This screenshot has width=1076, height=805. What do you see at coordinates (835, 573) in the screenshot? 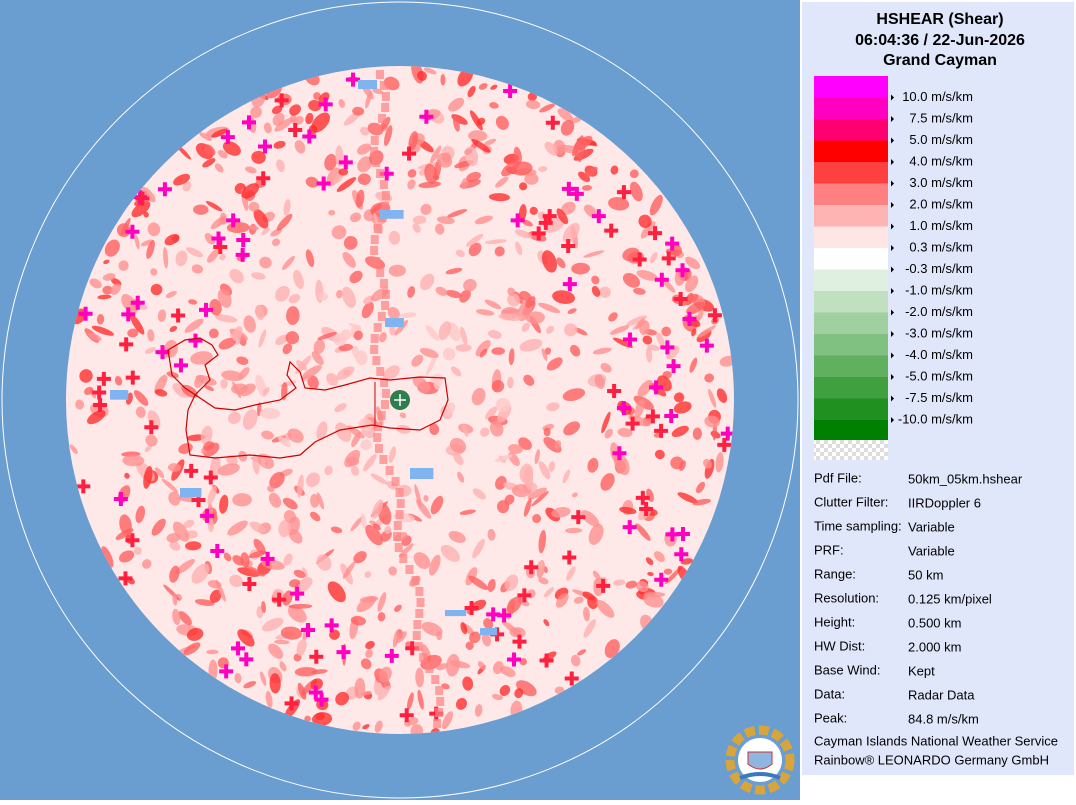
I see `info-key: Range:` at bounding box center [835, 573].